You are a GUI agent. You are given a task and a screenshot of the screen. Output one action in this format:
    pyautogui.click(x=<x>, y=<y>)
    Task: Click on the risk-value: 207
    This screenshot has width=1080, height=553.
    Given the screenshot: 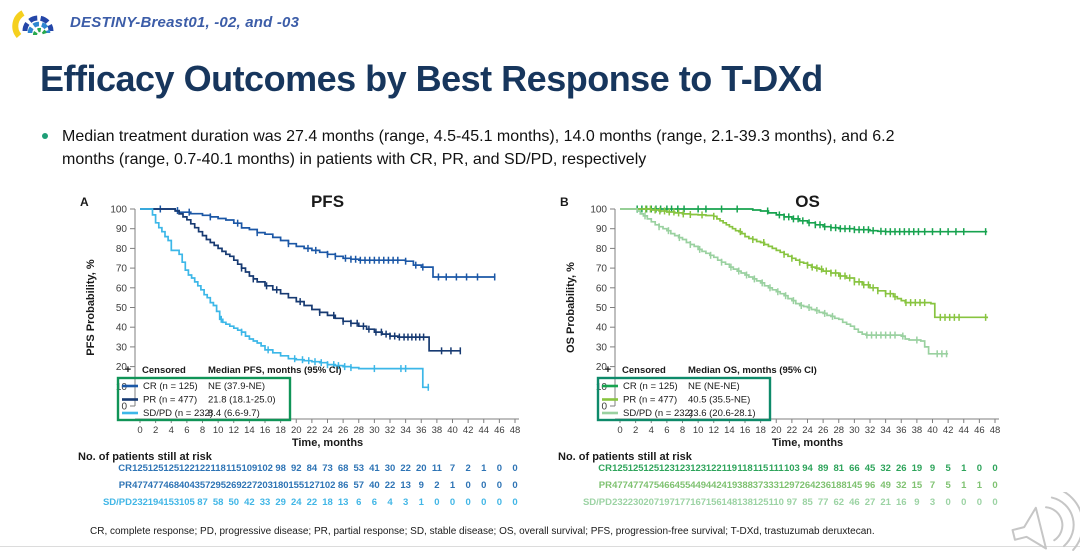 What is the action you would take?
    pyautogui.click(x=651, y=502)
    